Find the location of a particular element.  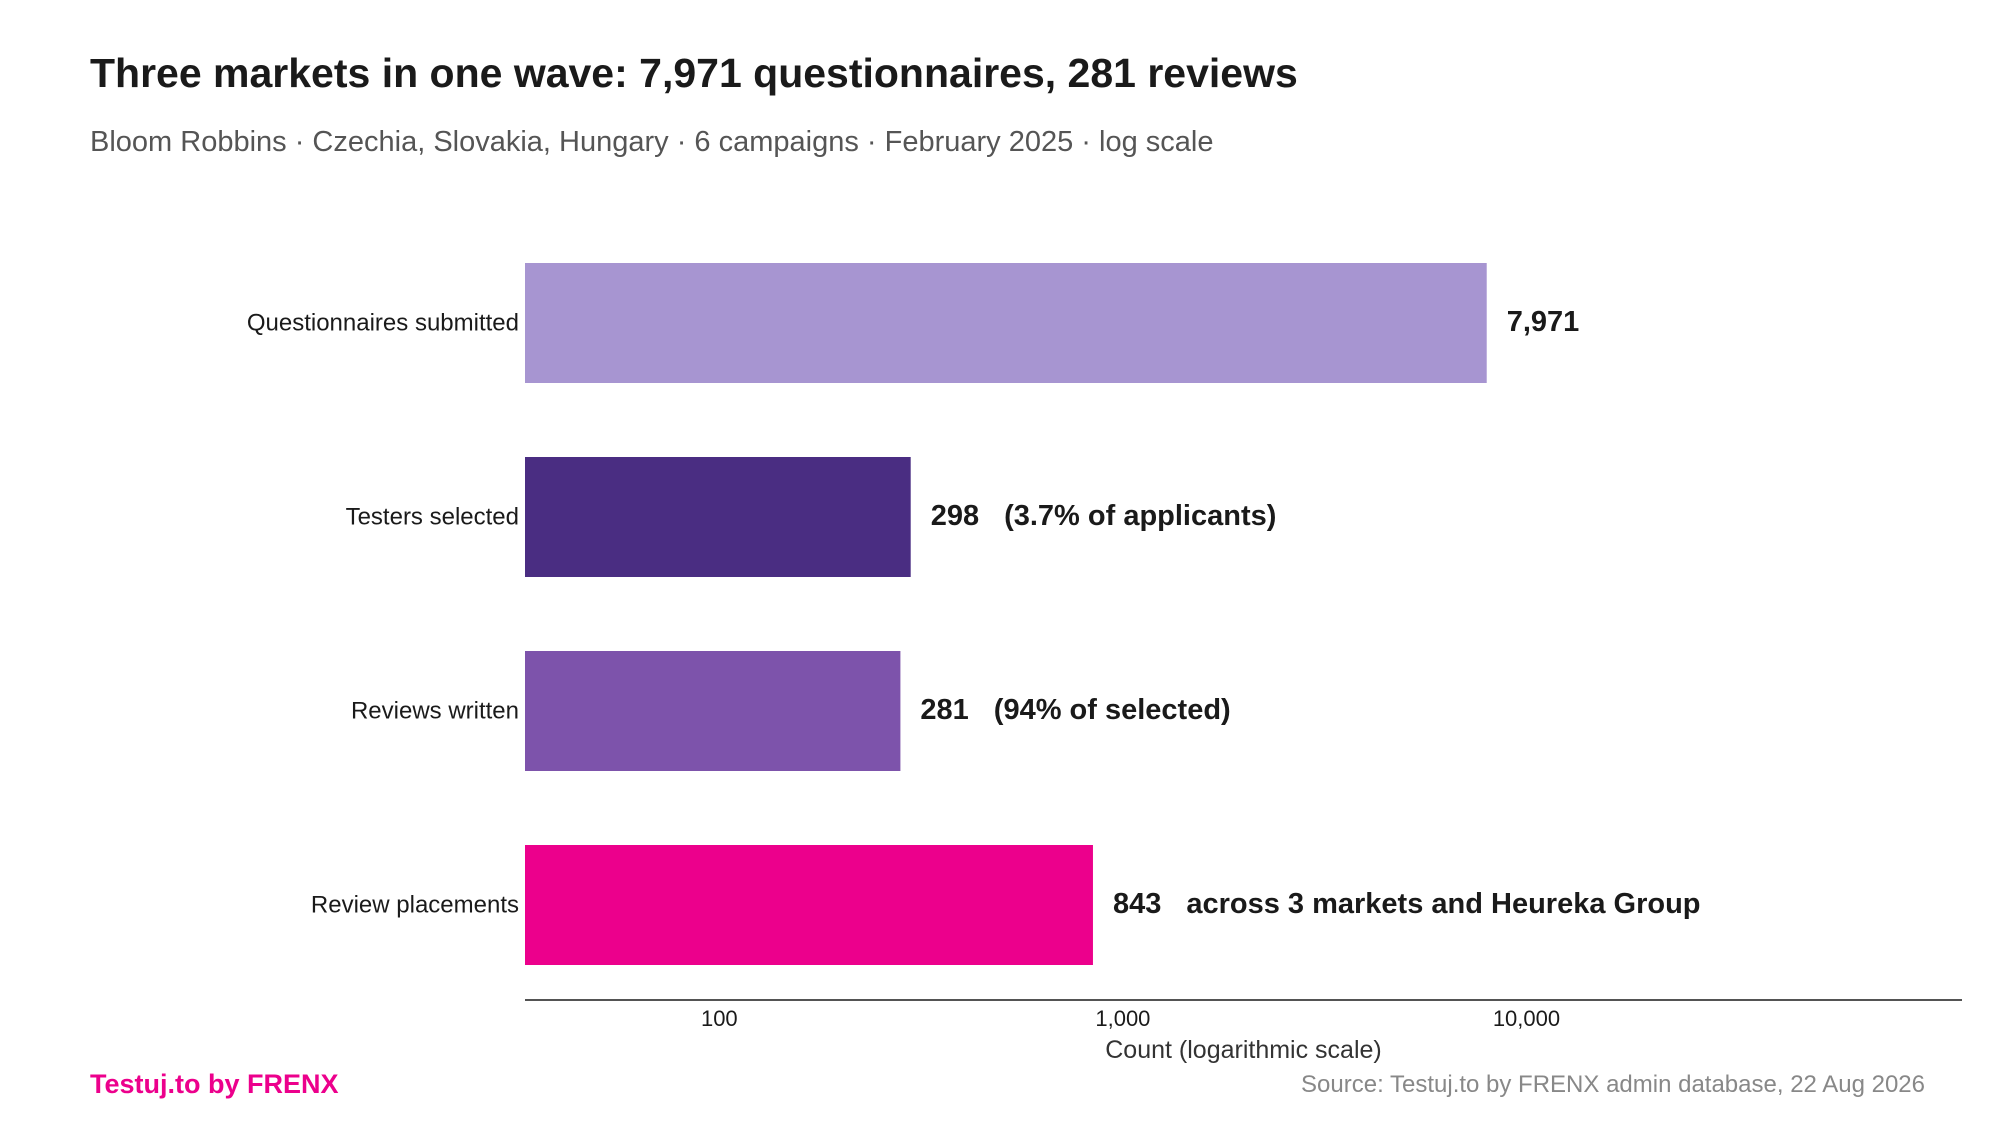

value-annotation: (94% of selected) is located at coordinates (1112, 710).